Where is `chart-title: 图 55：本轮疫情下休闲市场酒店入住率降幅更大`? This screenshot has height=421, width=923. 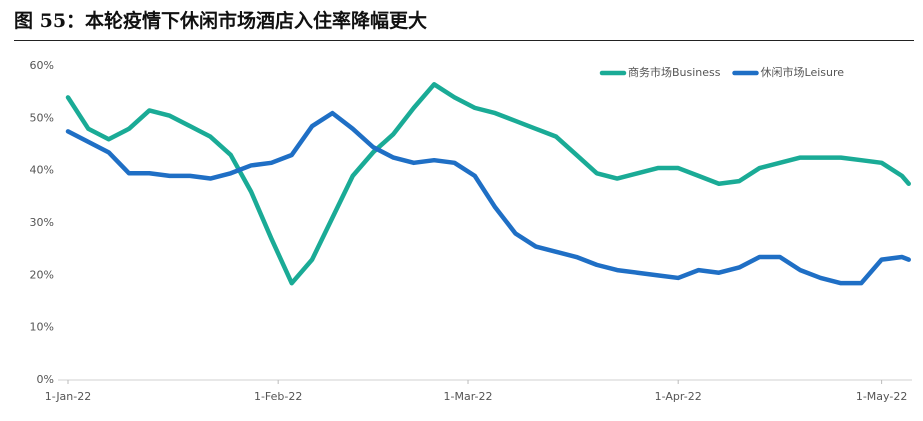
chart-title: 图 55：本轮疫情下休闲市场酒店入住率降幅更大 is located at coordinates (221, 21).